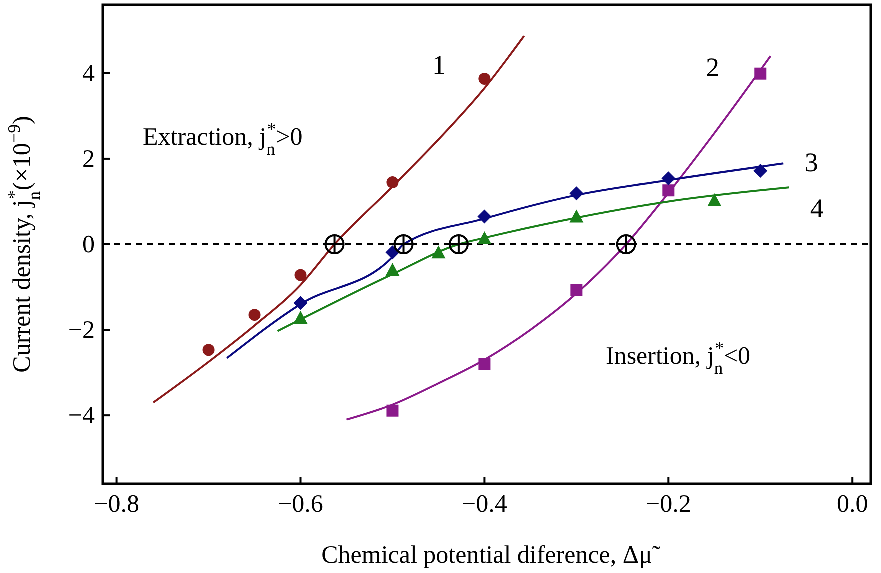 This screenshot has height=573, width=881. Describe the element at coordinates (117, 504) in the screenshot. I see `x-tick-label: −0.8` at that location.